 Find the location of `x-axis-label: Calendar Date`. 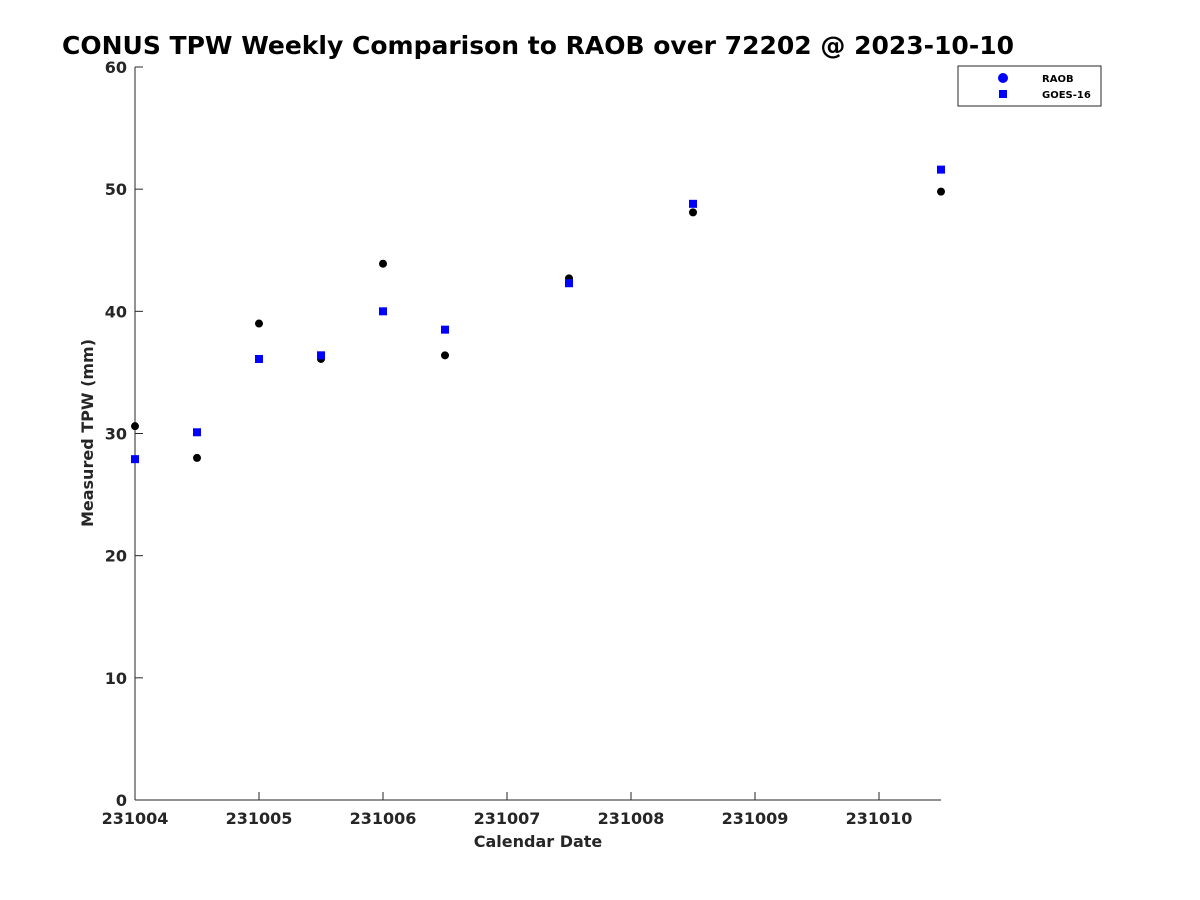

x-axis-label: Calendar Date is located at coordinates (538, 841).